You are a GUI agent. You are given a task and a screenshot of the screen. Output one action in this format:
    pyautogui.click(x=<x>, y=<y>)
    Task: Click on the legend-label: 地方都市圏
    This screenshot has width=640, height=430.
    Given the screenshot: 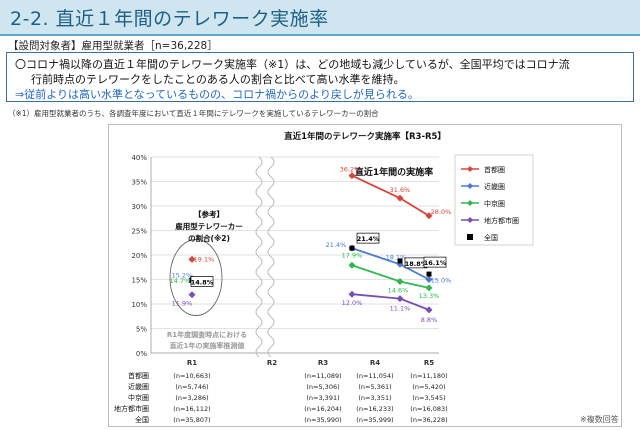 What is the action you would take?
    pyautogui.click(x=501, y=220)
    